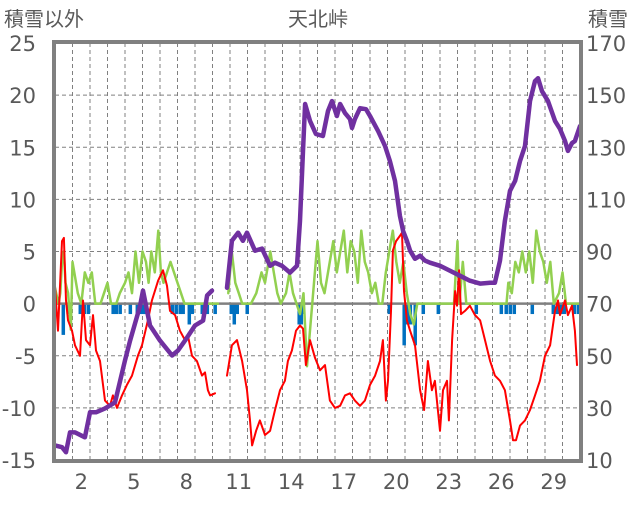 Image resolution: width=636 pixels, height=505 pixels. What do you see at coordinates (606, 44) in the screenshot?
I see `right-tick-label: 170` at bounding box center [606, 44].